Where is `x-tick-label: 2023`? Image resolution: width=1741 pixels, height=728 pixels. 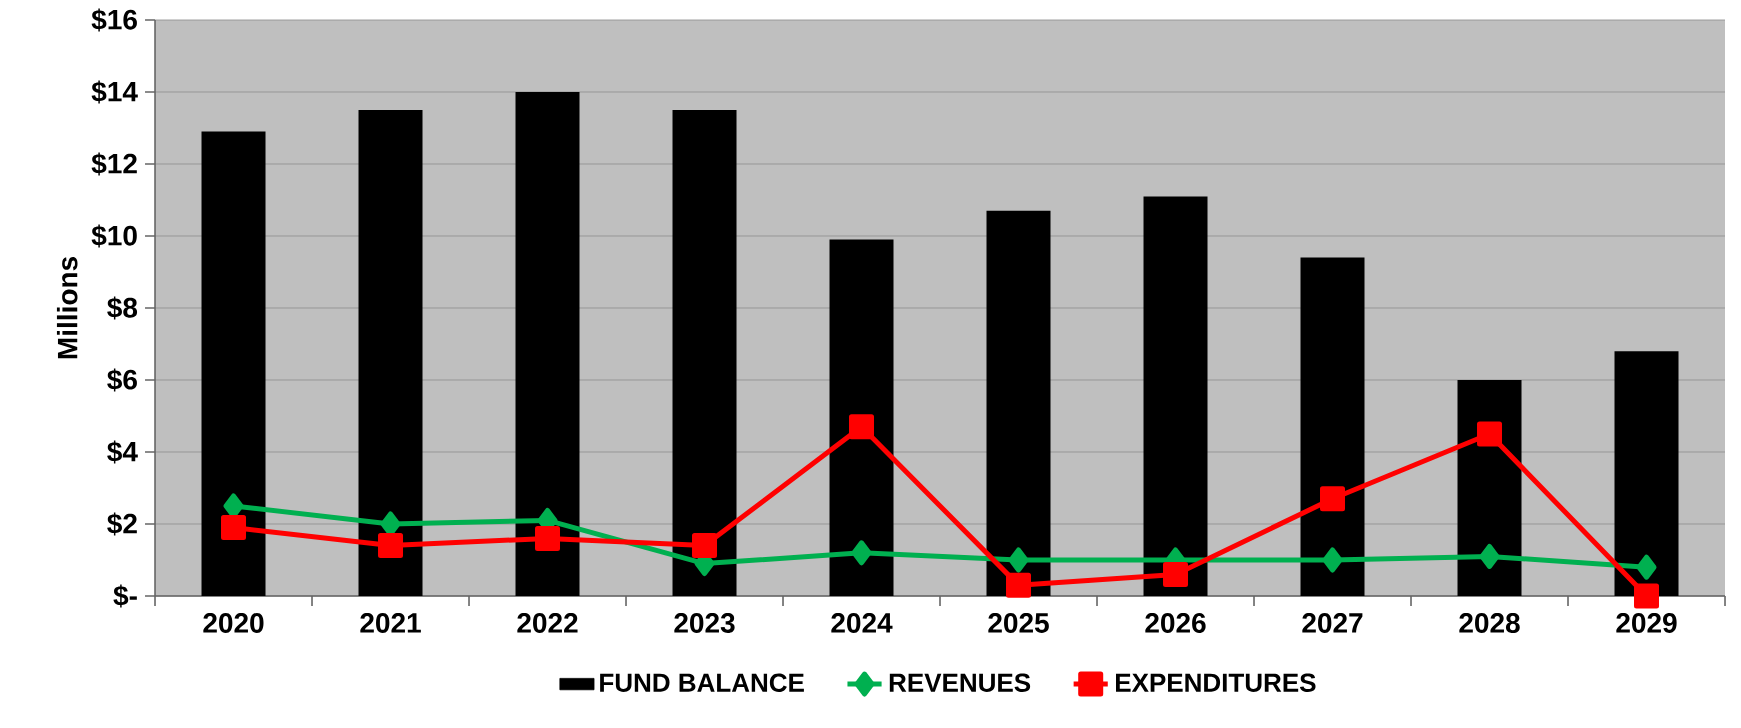
x-tick-label: 2023 is located at coordinates (704, 623).